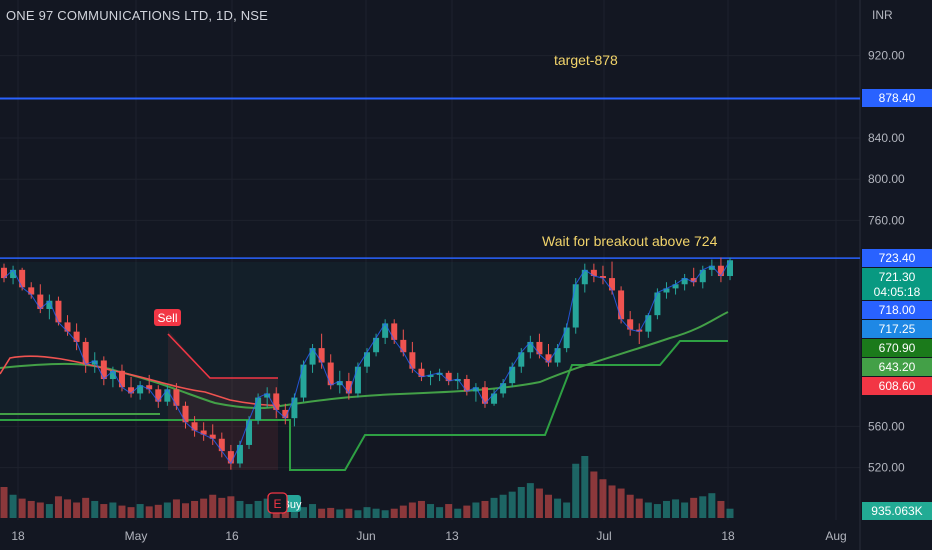  What do you see at coordinates (886, 220) in the screenshot?
I see `y-tick-label: 760.00` at bounding box center [886, 220].